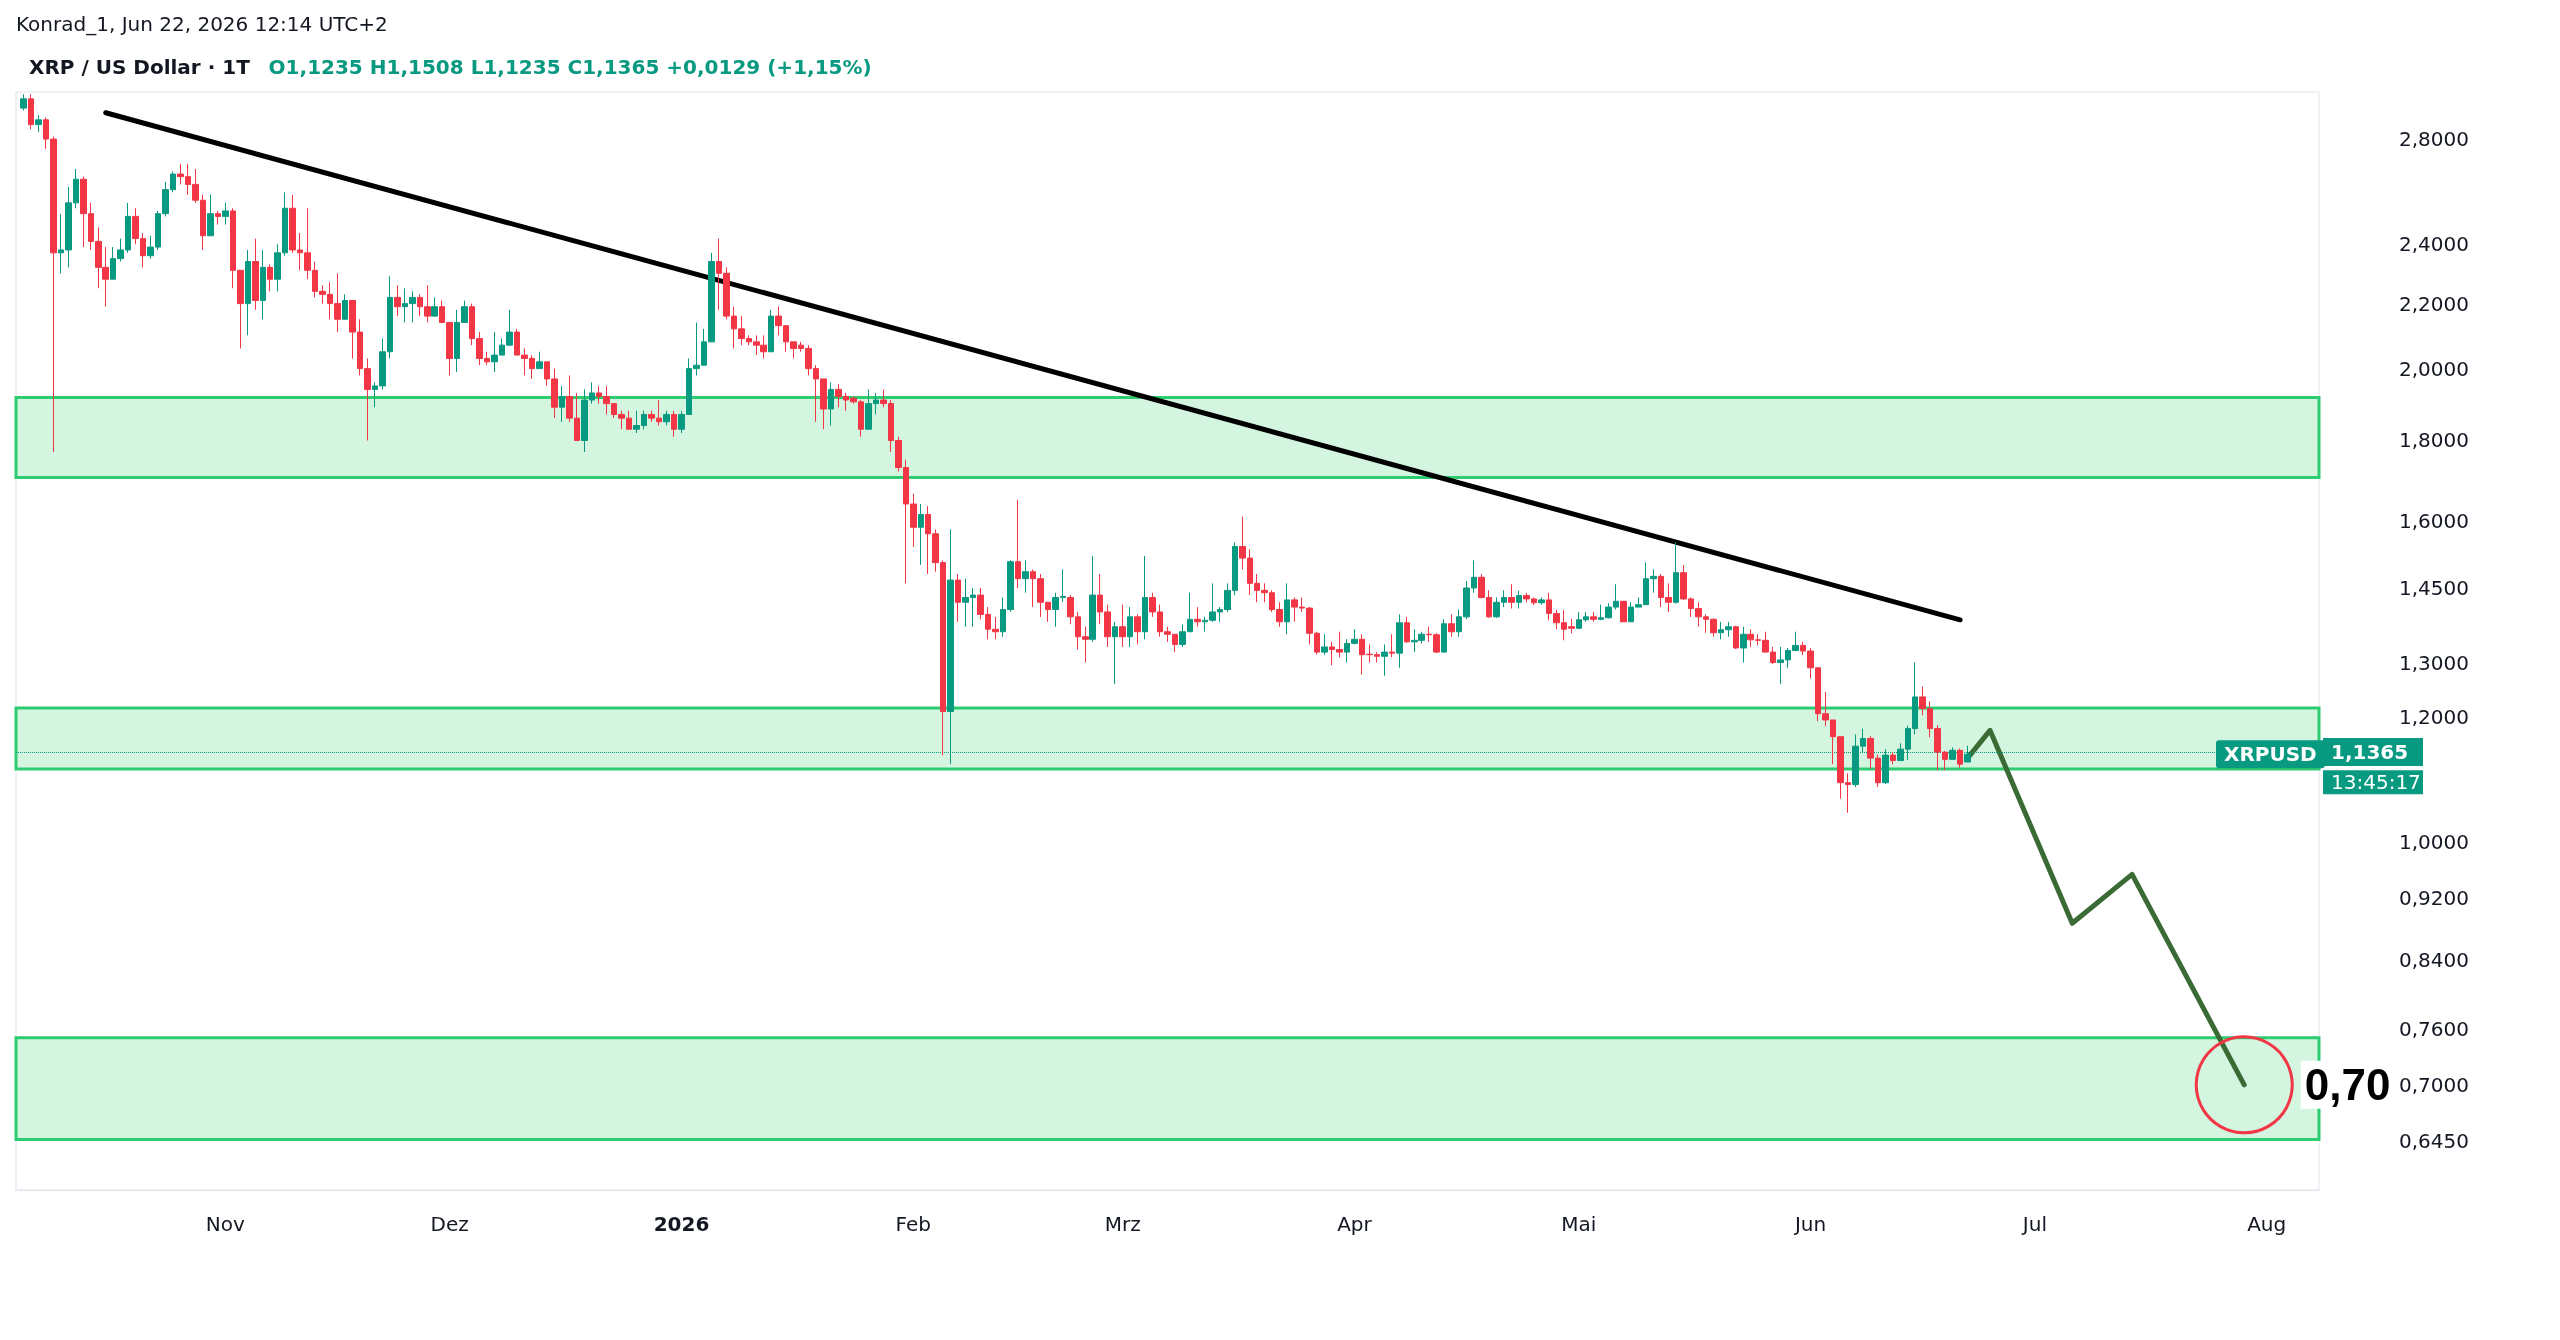  What do you see at coordinates (2434, 1028) in the screenshot?
I see `y-tick-label: 0,7600` at bounding box center [2434, 1028].